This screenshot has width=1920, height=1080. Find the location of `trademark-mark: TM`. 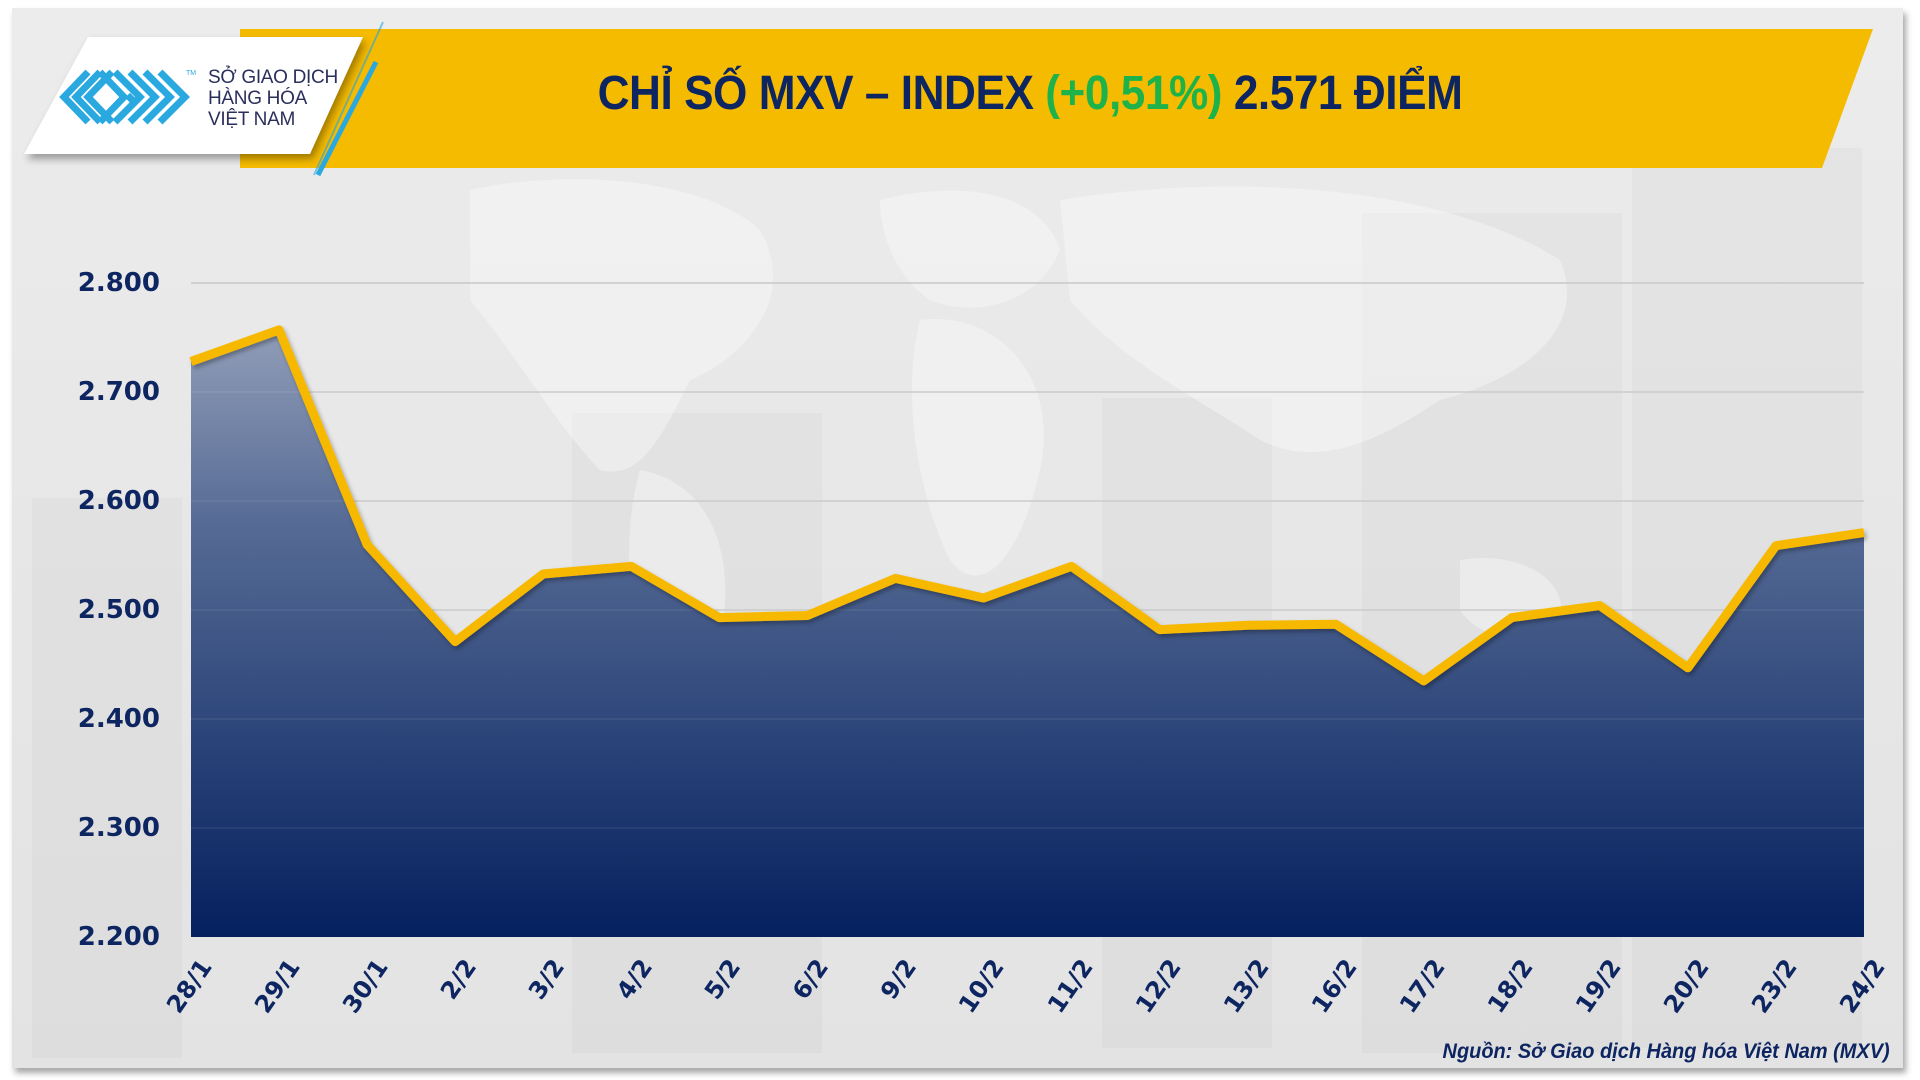

trademark-mark: TM is located at coordinates (191, 73).